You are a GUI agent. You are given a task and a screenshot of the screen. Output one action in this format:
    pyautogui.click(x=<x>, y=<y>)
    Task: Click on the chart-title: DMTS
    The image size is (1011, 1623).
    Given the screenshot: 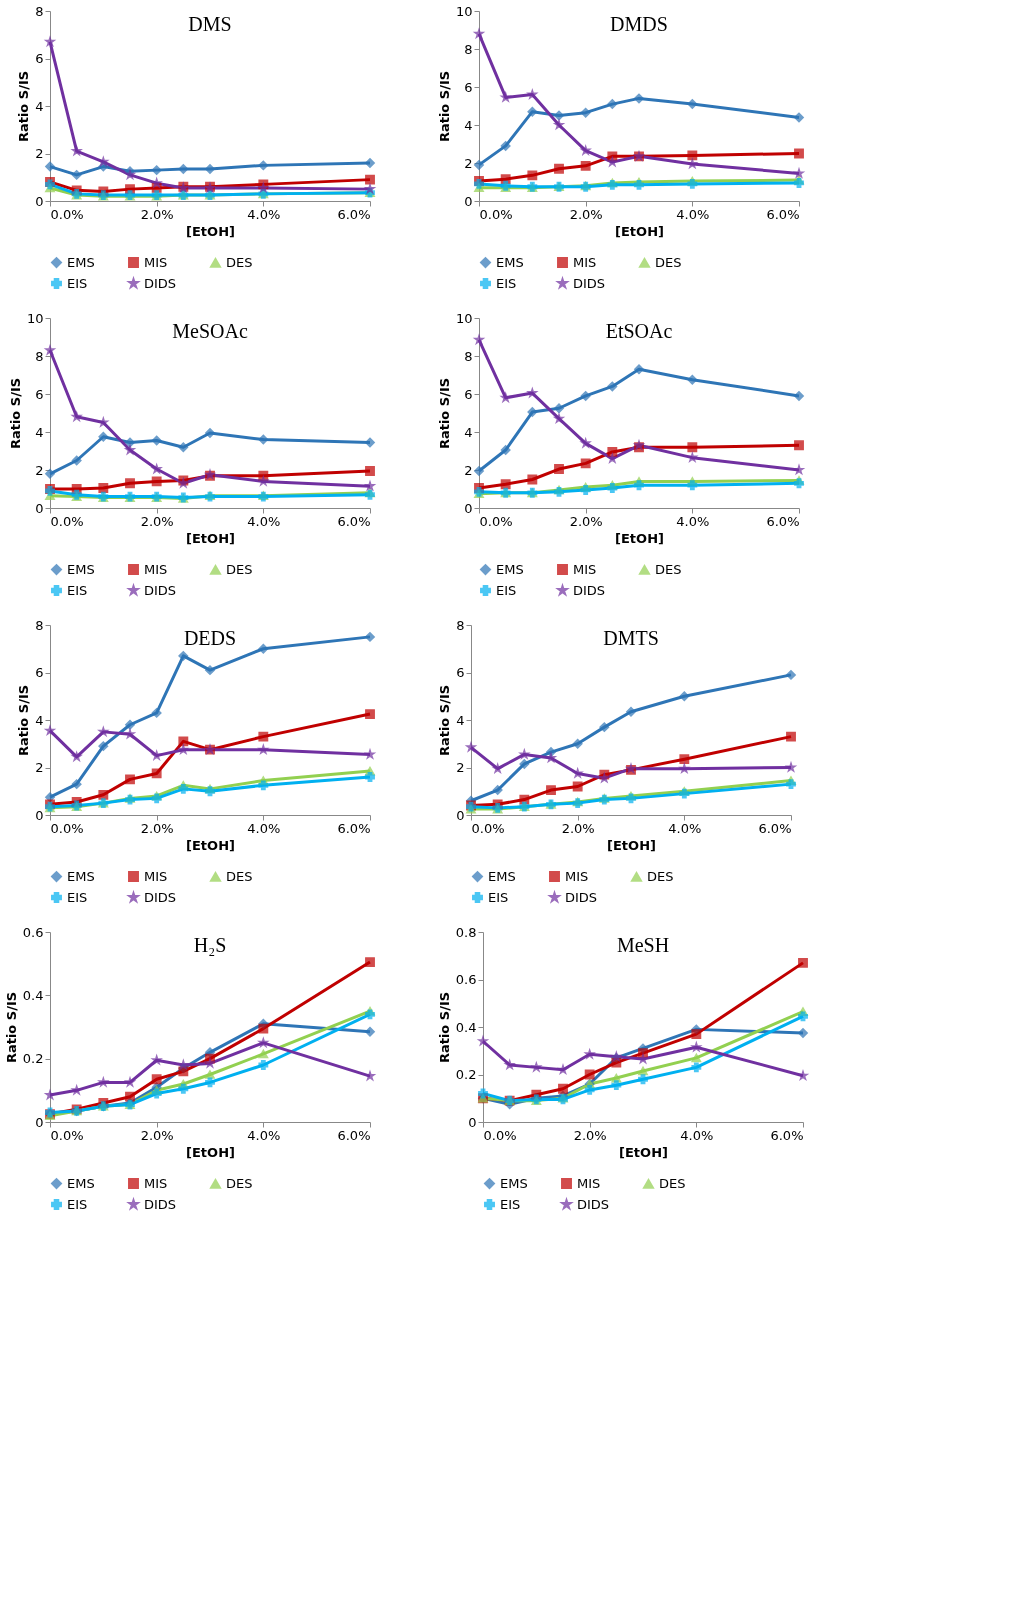 What is the action you would take?
    pyautogui.click(x=631, y=638)
    